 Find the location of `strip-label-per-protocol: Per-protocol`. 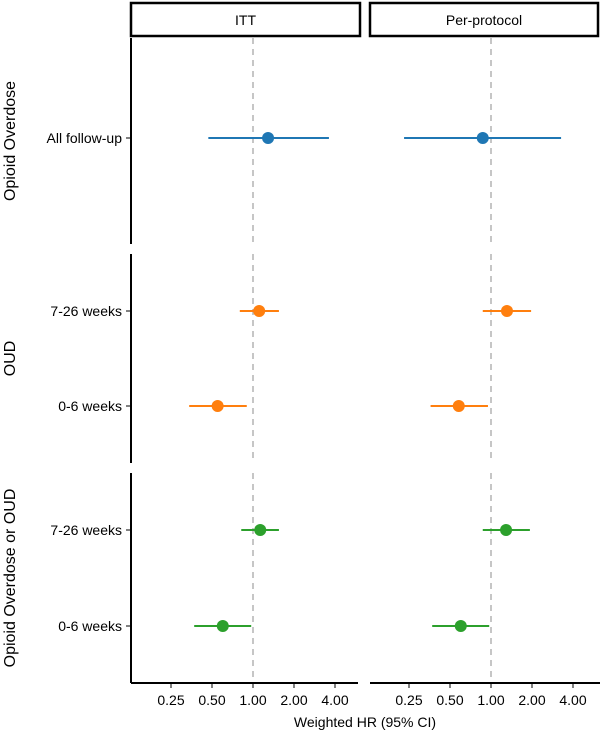

strip-label-per-protocol: Per-protocol is located at coordinates (484, 20).